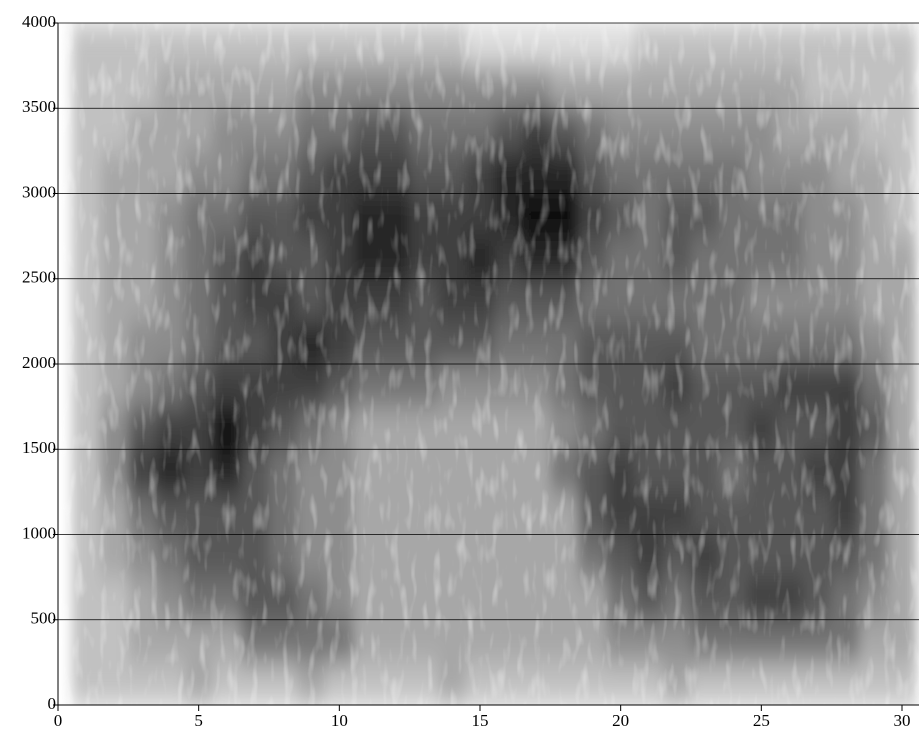 This screenshot has width=919, height=735. Describe the element at coordinates (39, 447) in the screenshot. I see `y-tick-label: 1500` at that location.